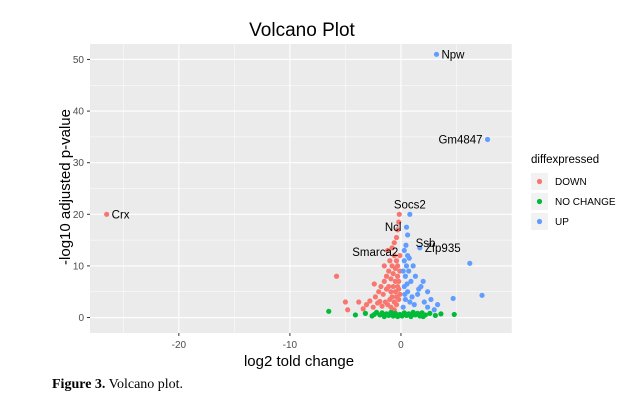 Image resolution: width=640 pixels, height=402 pixels. I want to click on chart-title: Volcano Plot, so click(302, 30).